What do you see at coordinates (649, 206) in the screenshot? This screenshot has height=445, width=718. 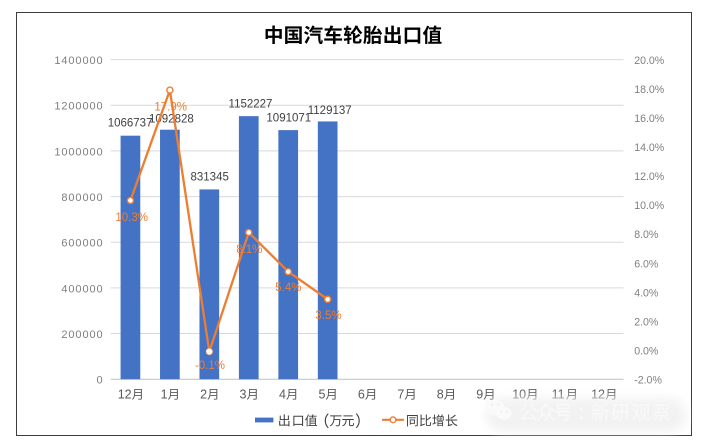 I see `svg-text: 10.0%` at bounding box center [649, 206].